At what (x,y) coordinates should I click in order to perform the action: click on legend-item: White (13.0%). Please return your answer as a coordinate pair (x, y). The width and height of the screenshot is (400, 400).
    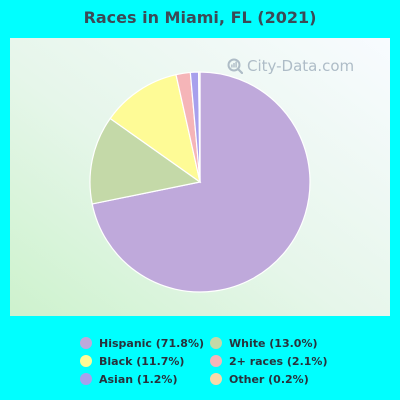
    Looking at the image, I should click on (275, 343).